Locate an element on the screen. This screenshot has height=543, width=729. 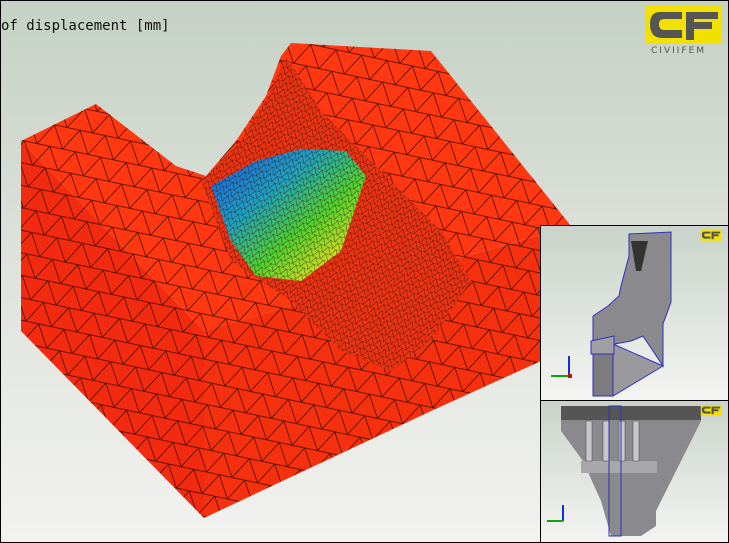
result-title: of displacement [mm] is located at coordinates (85, 26).